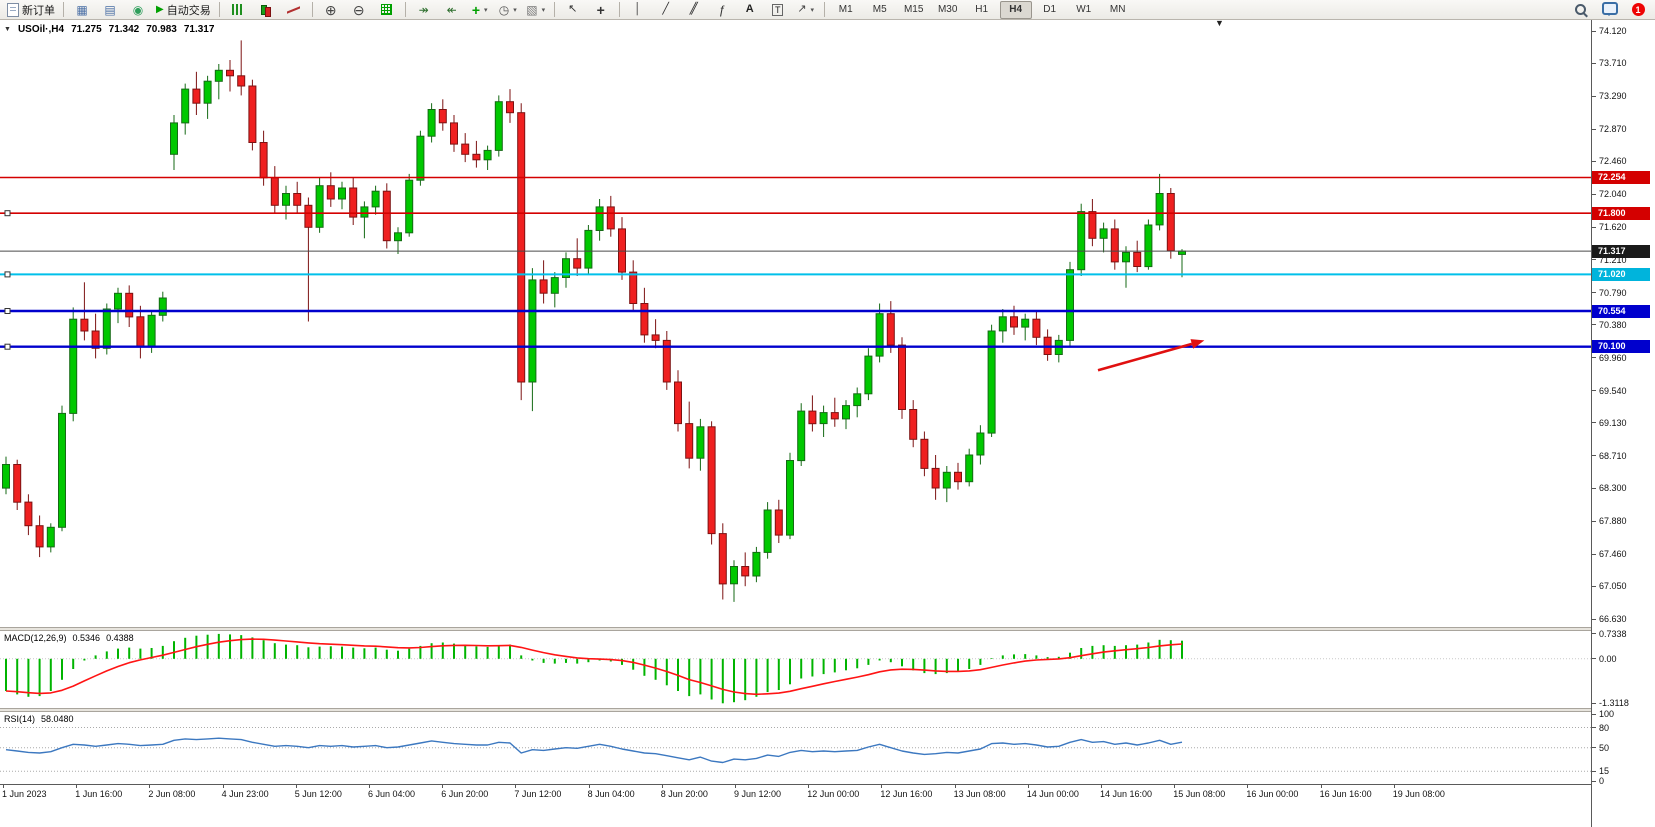  What do you see at coordinates (812, 10) in the screenshot?
I see `dropdown-arrow-icon: ▾` at bounding box center [812, 10].